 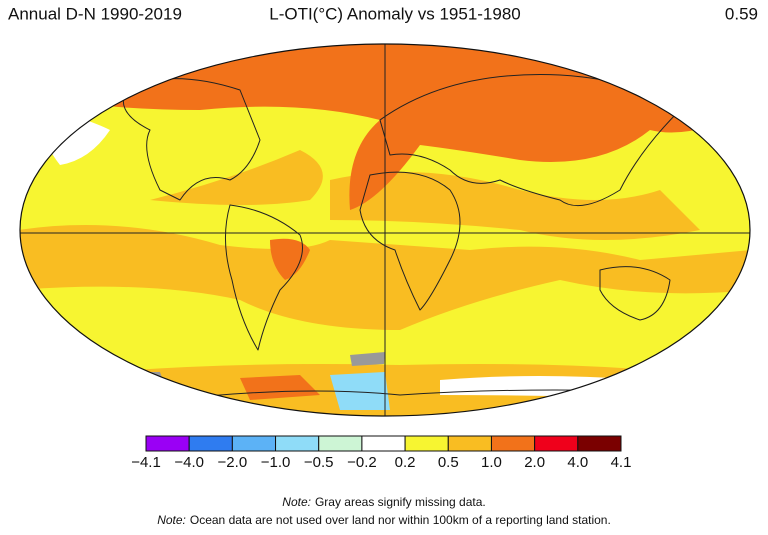 What do you see at coordinates (290, 259) in the screenshot?
I see `brazil-patch` at bounding box center [290, 259].